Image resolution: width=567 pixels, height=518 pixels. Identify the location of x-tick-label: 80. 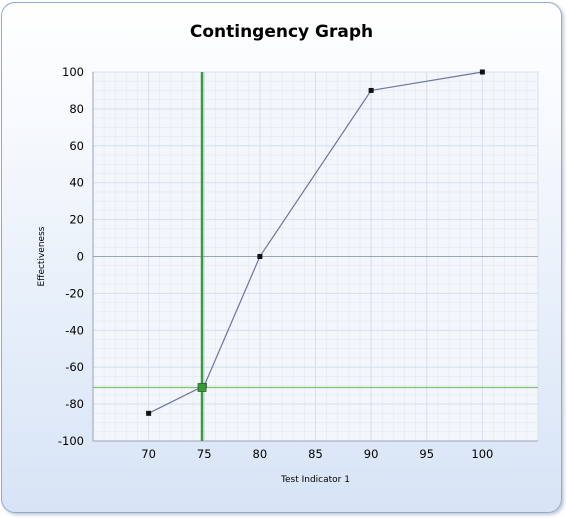
(260, 454).